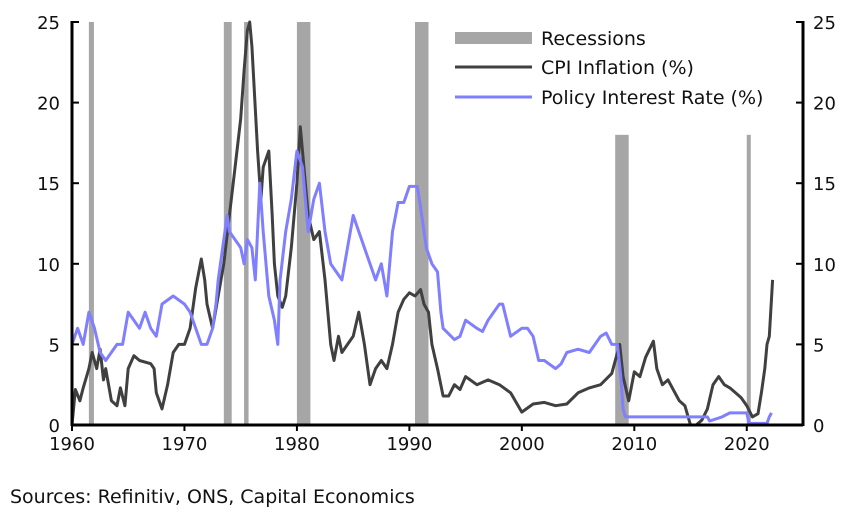 The image size is (861, 527). I want to click on x-tick-label: 1990, so click(409, 444).